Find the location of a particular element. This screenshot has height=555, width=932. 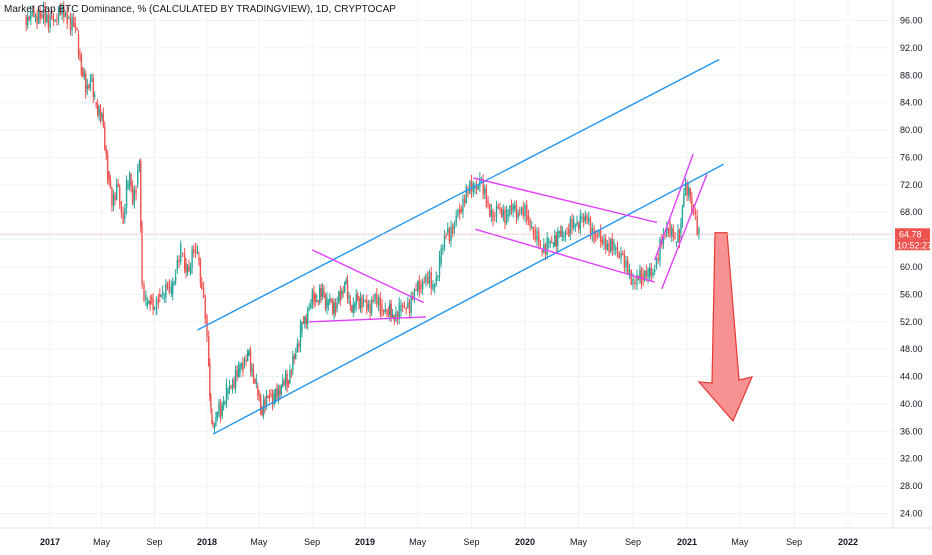

y-tick-label: 36.00 is located at coordinates (911, 431).